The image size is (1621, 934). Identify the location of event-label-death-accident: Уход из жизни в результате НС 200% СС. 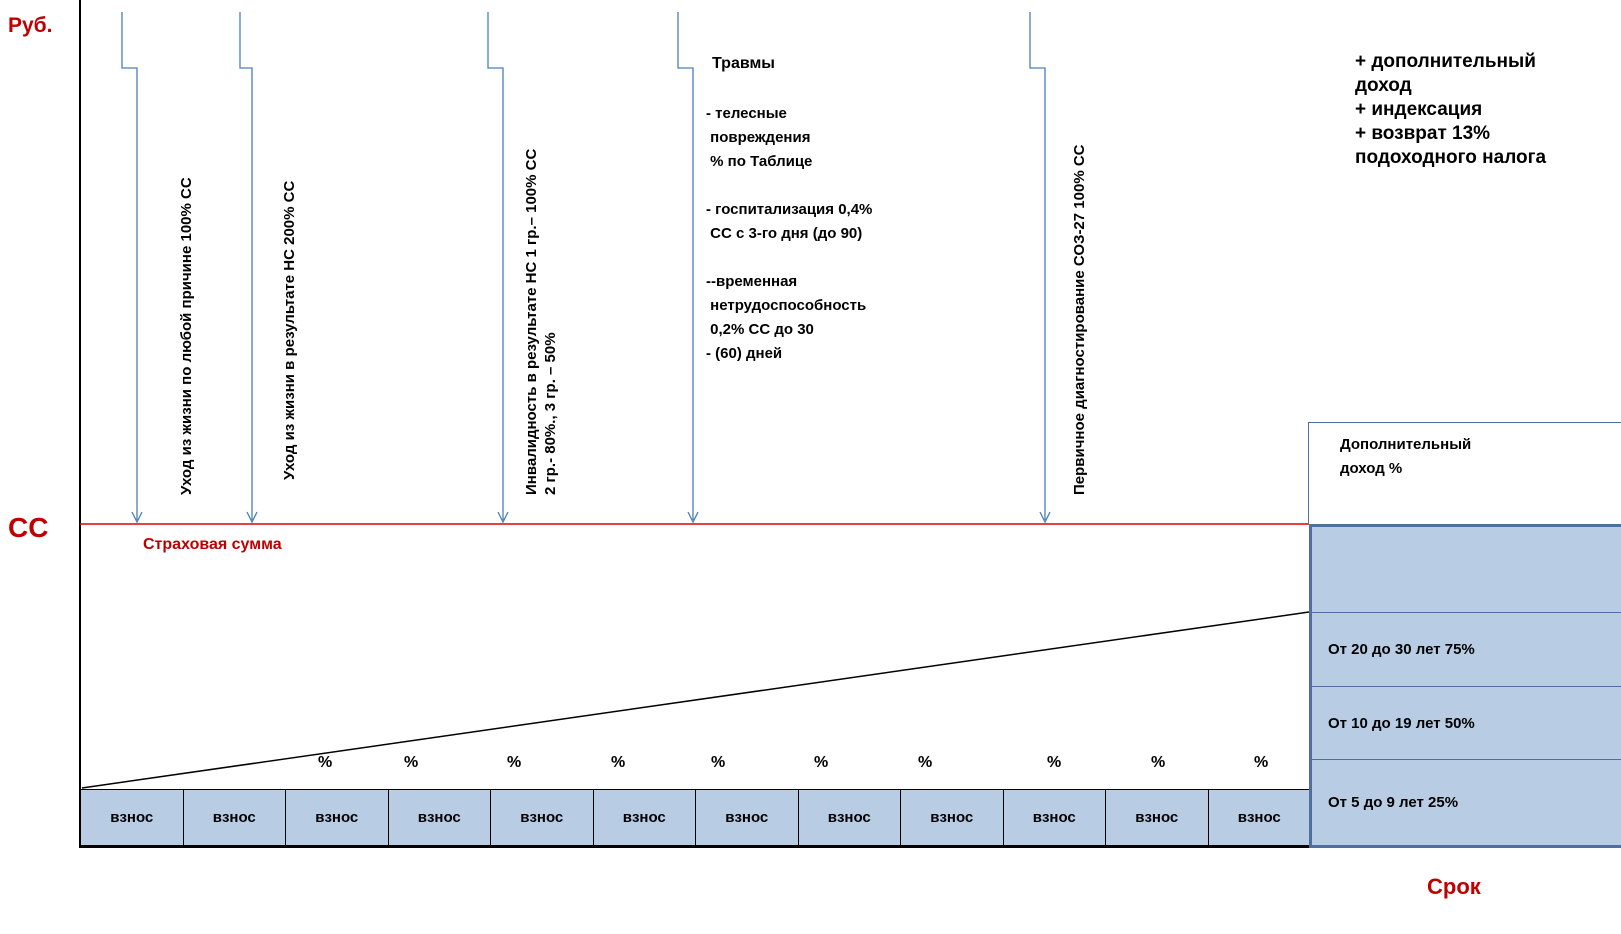
(289, 330).